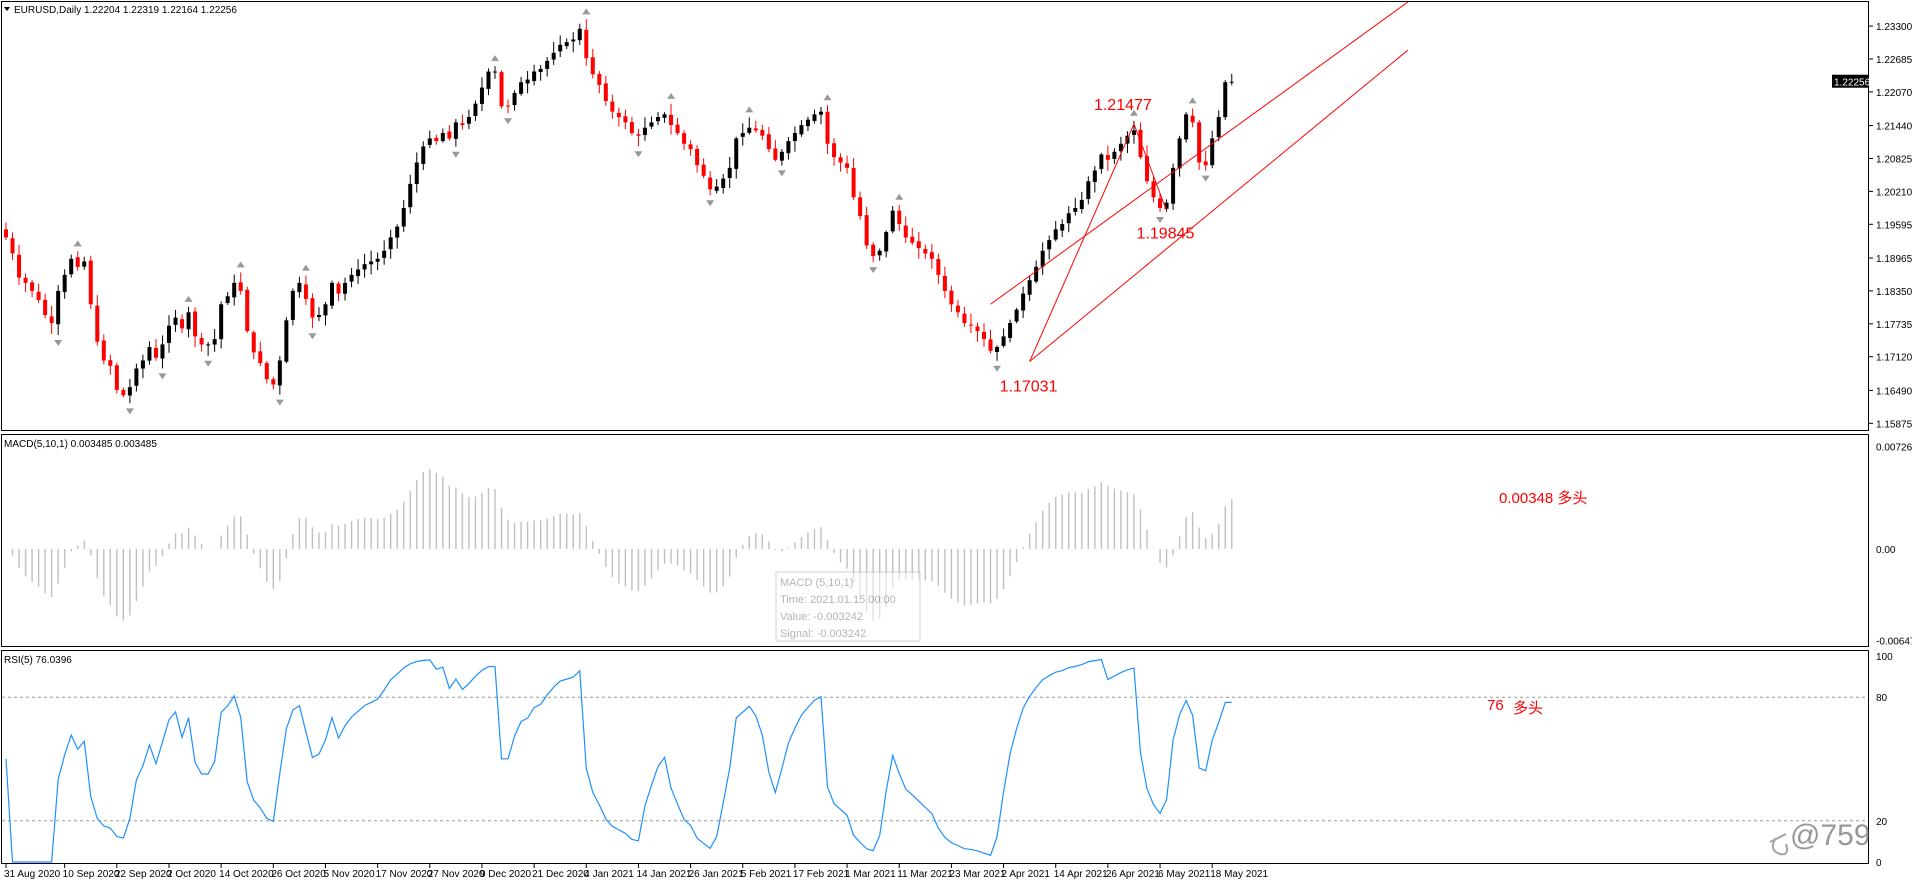  I want to click on rsi-line, so click(618, 760).